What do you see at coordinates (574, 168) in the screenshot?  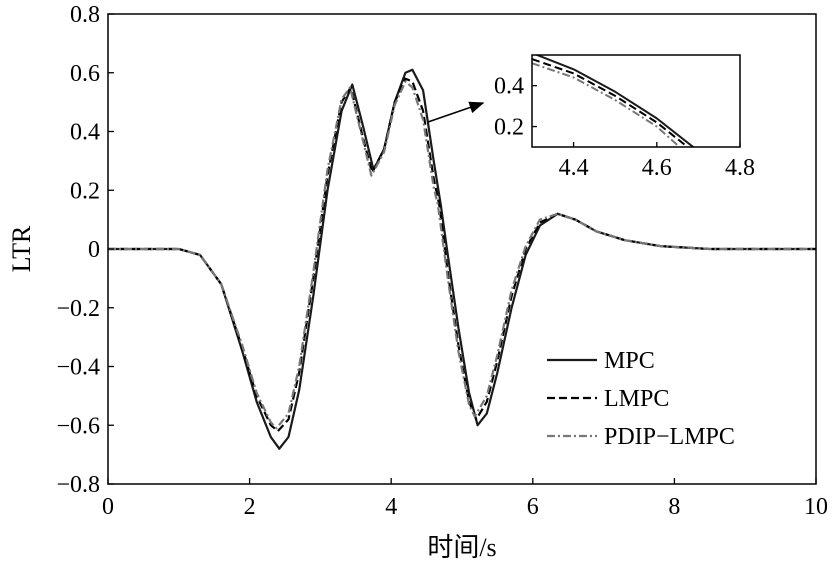 I see `inset-x-tick-label: 4.4` at bounding box center [574, 168].